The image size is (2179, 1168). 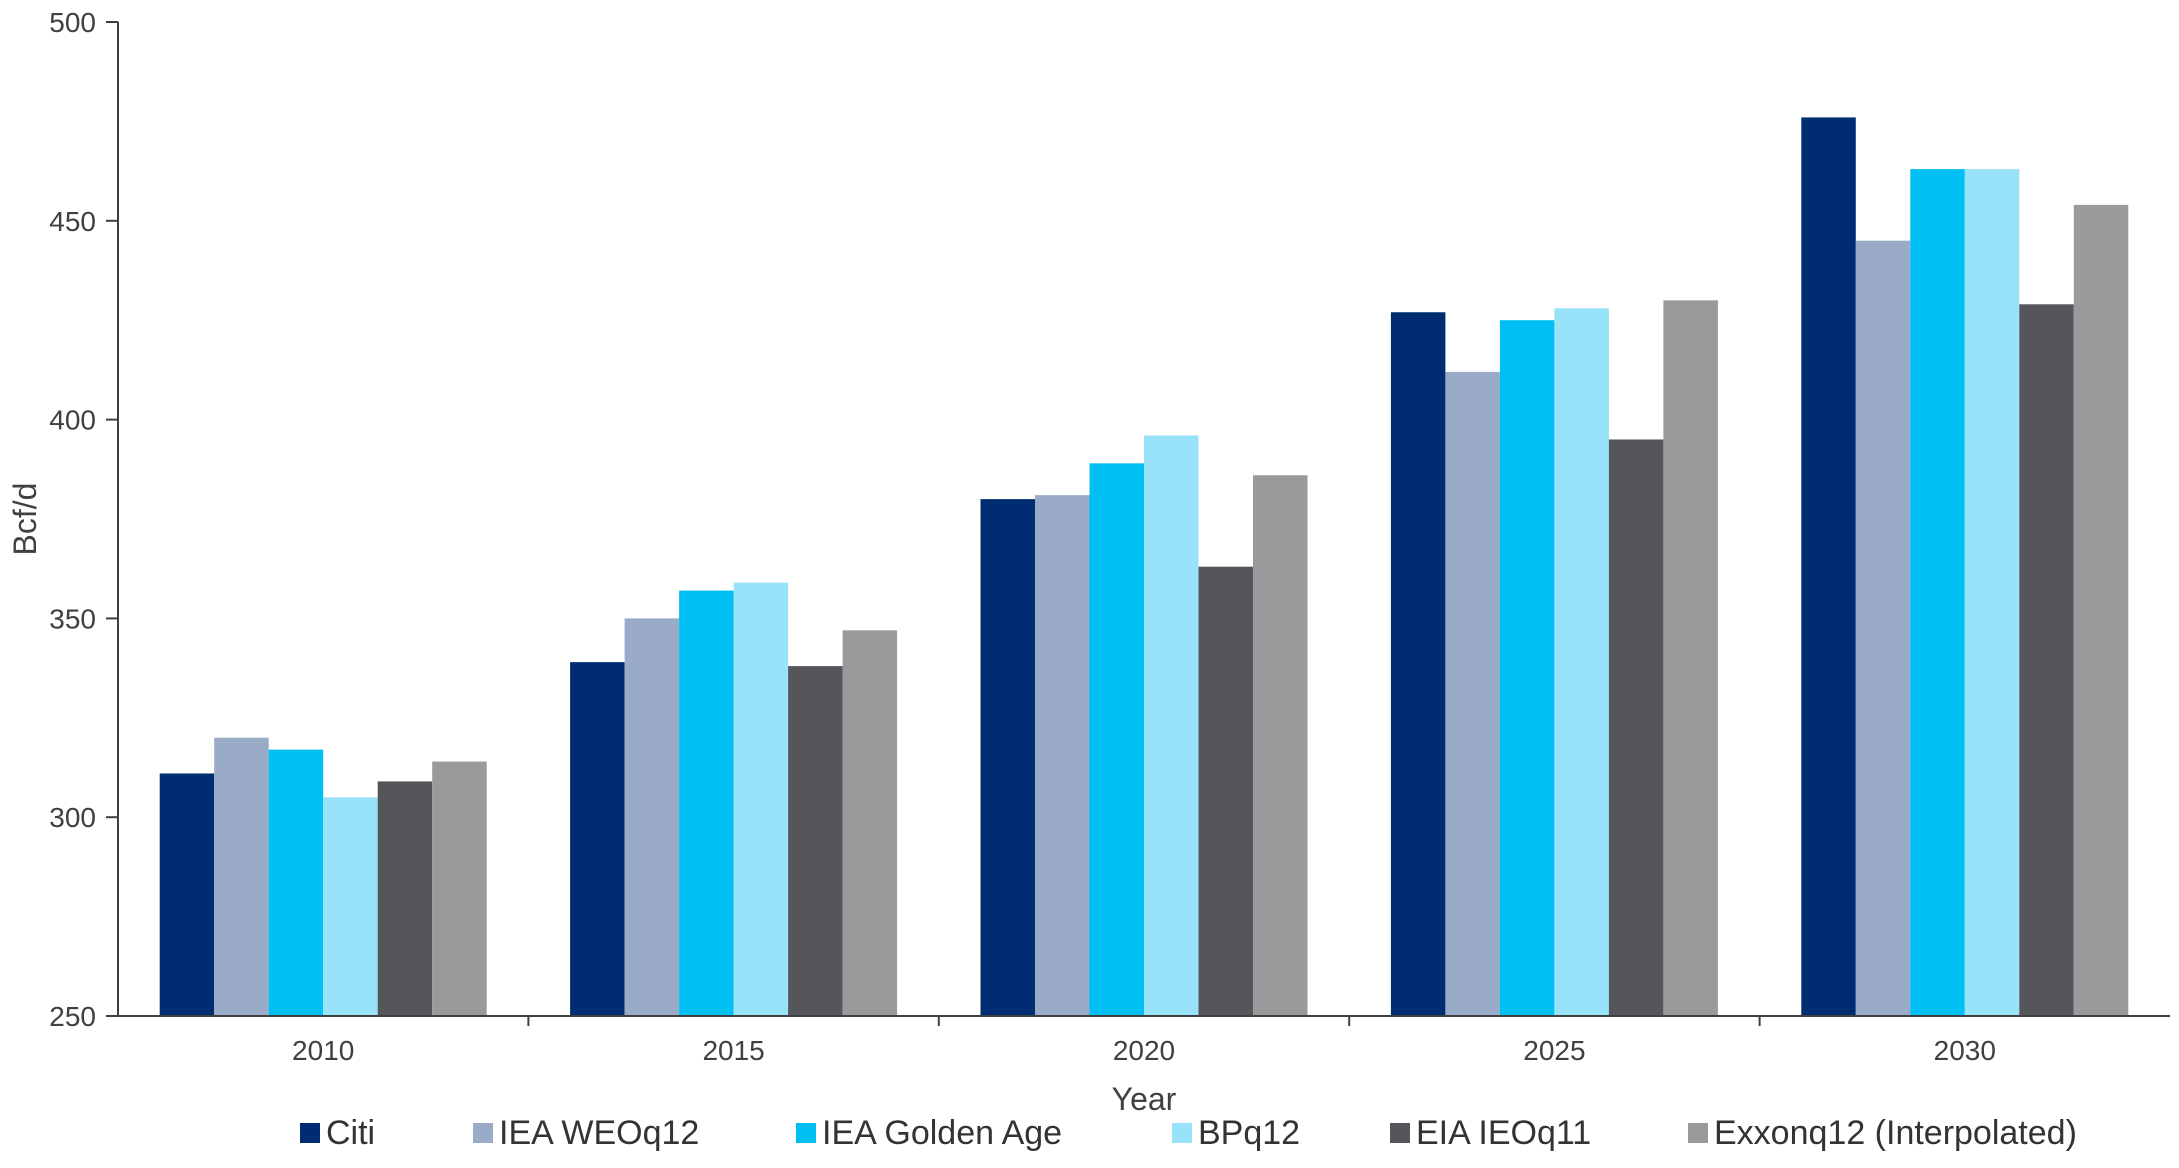 I want to click on y-tick-label: 250, so click(x=72, y=1016).